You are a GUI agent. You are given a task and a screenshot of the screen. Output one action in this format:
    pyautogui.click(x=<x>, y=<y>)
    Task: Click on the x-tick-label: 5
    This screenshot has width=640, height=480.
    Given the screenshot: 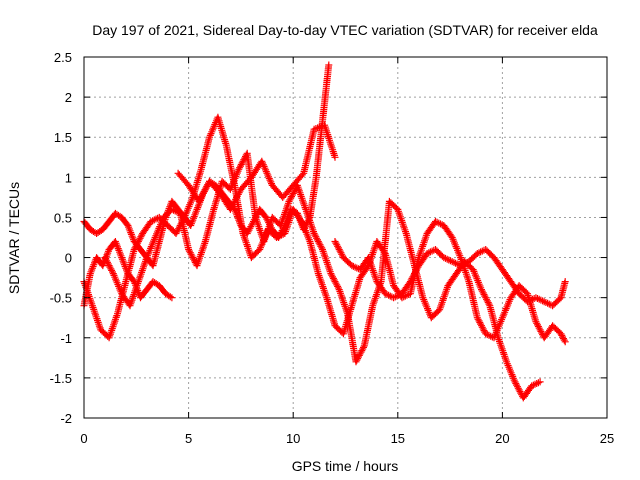 What is the action you would take?
    pyautogui.click(x=188, y=438)
    